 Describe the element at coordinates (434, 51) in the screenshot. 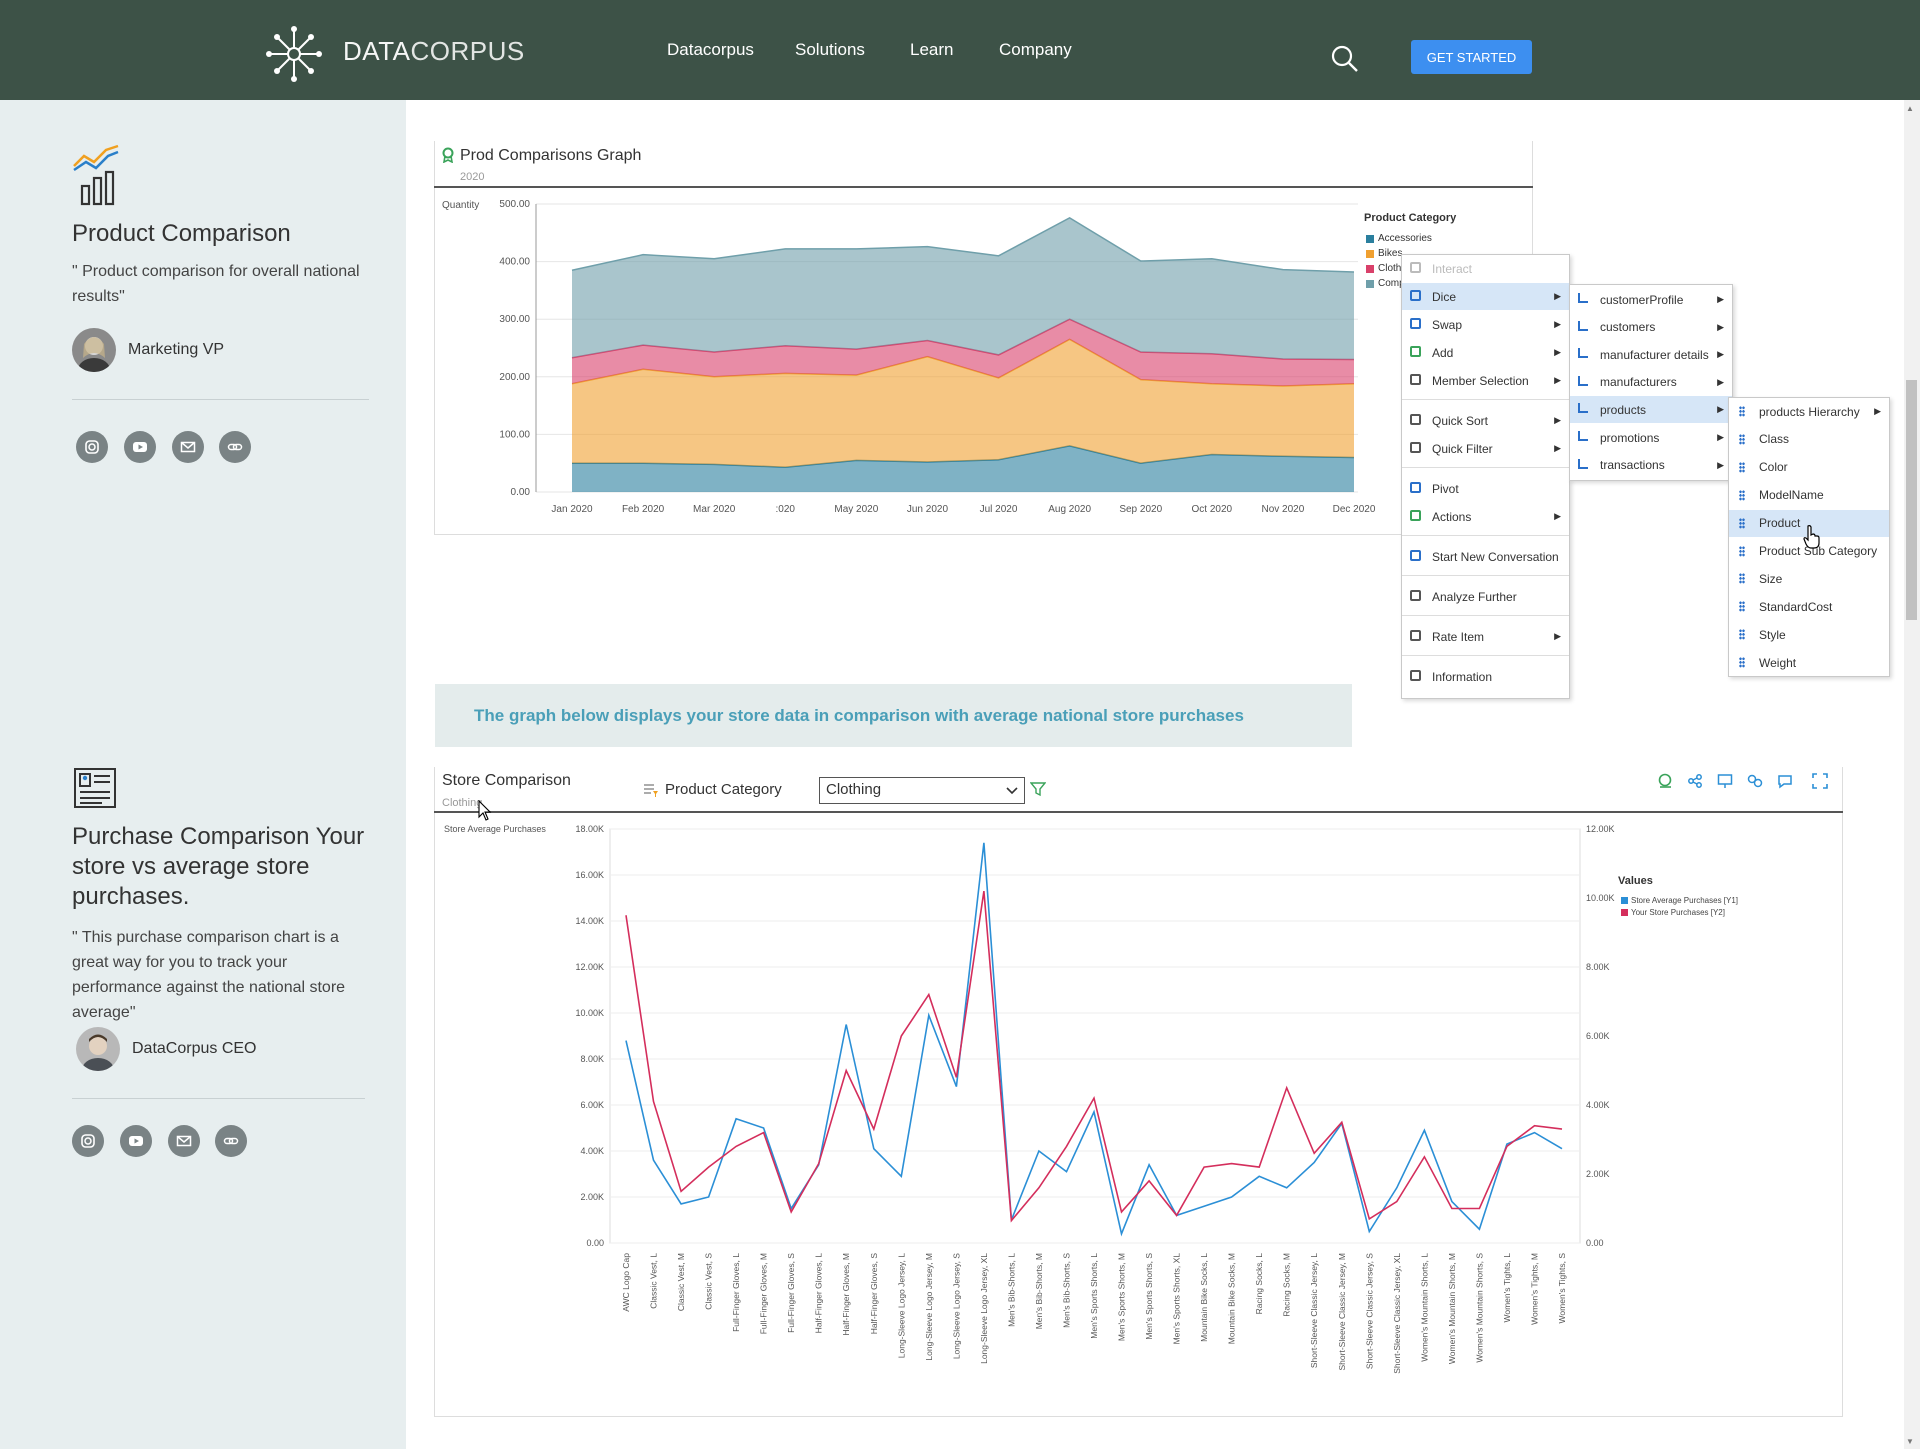

I see `brand-name: DATACORPUS` at that location.